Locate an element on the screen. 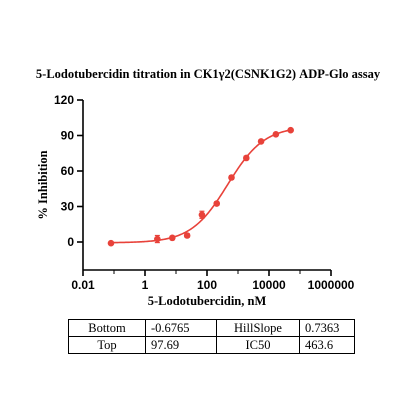 Image resolution: width=416 pixels, height=416 pixels. table-cell: -0.6765 is located at coordinates (181, 328).